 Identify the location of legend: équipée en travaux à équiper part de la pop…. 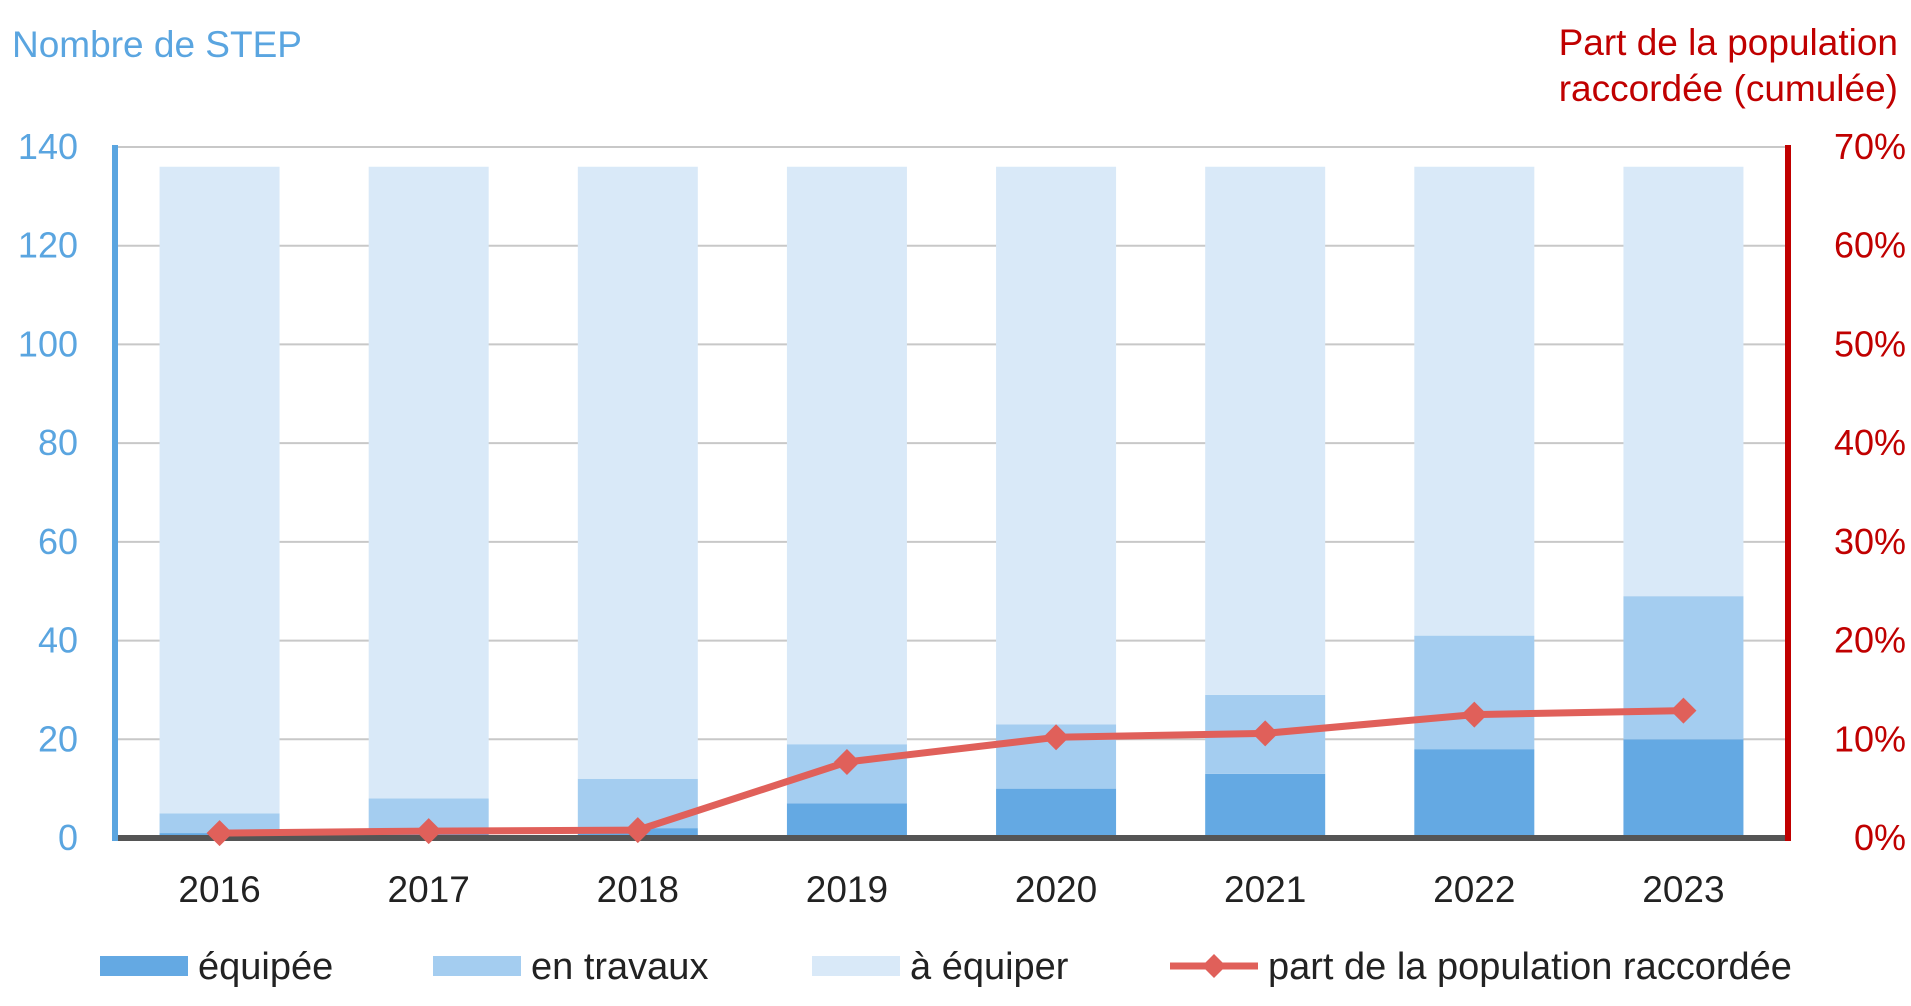
(946, 967).